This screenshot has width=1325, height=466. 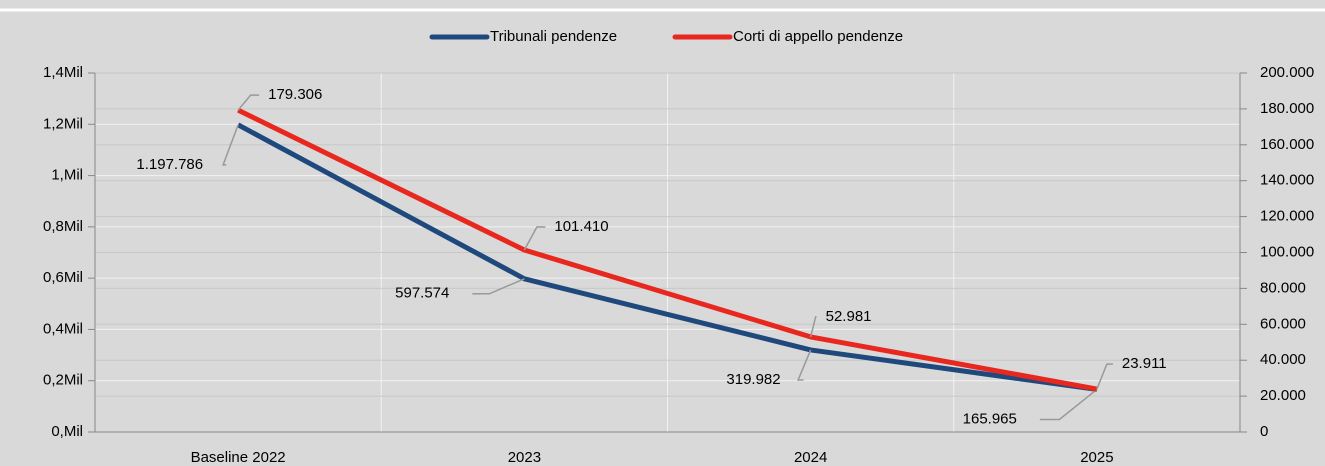 I want to click on y-tick-label: 0,2Mil, so click(x=63, y=380).